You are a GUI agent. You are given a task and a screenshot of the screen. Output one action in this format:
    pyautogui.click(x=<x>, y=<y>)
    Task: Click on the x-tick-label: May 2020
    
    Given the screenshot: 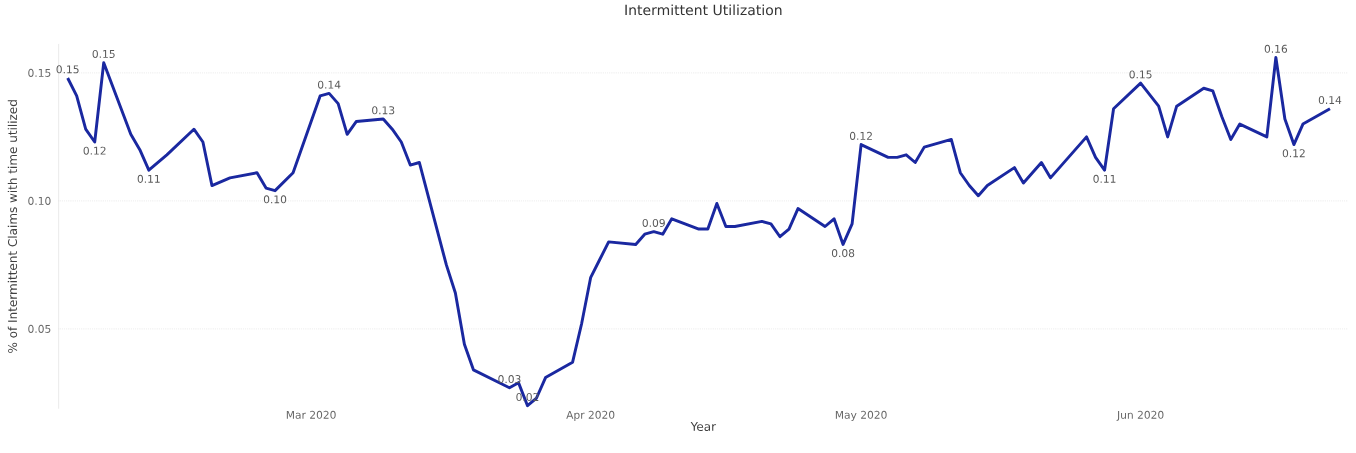 What is the action you would take?
    pyautogui.click(x=861, y=416)
    